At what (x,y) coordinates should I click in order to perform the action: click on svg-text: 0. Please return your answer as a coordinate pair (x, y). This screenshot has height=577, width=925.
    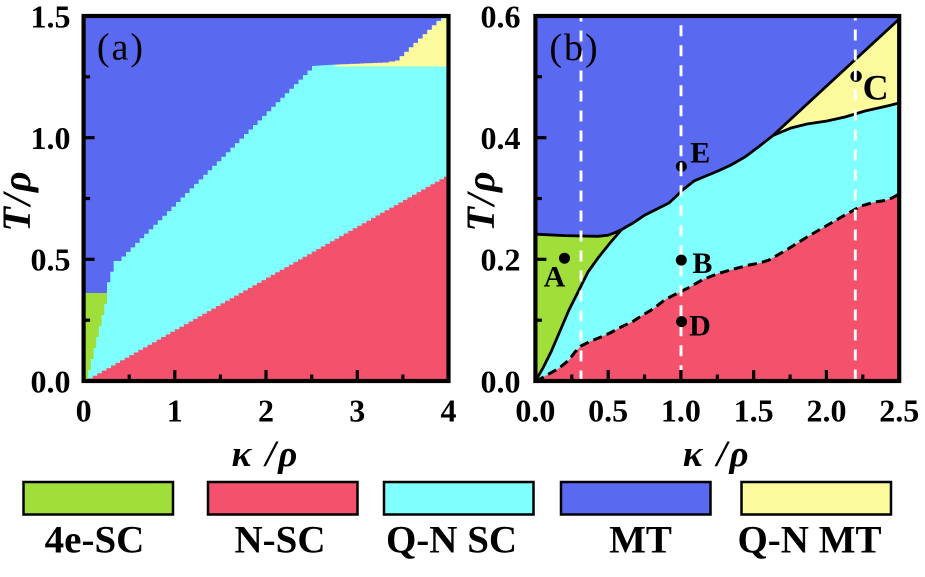
    Looking at the image, I should click on (84, 411).